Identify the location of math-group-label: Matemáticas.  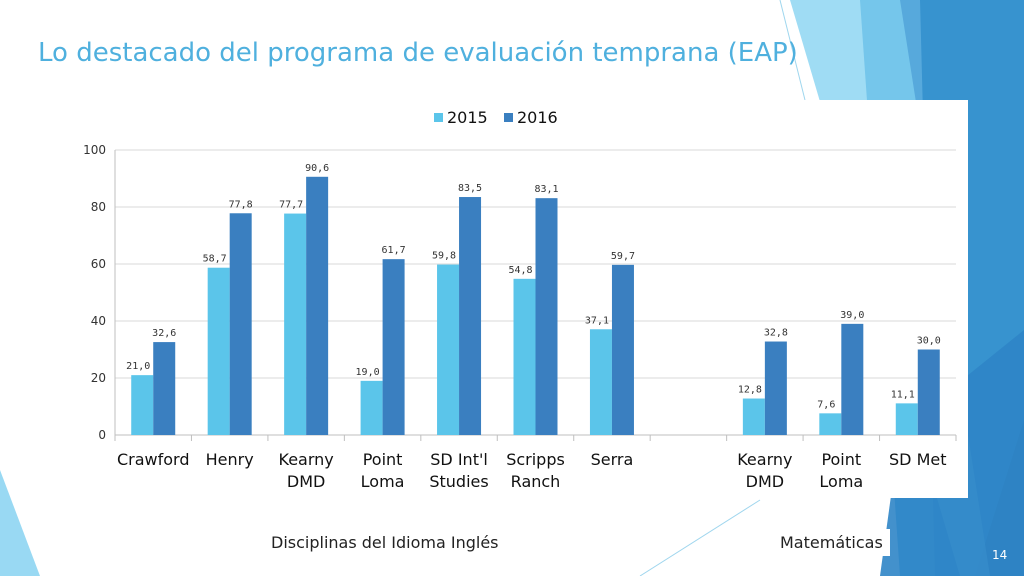
(831, 542).